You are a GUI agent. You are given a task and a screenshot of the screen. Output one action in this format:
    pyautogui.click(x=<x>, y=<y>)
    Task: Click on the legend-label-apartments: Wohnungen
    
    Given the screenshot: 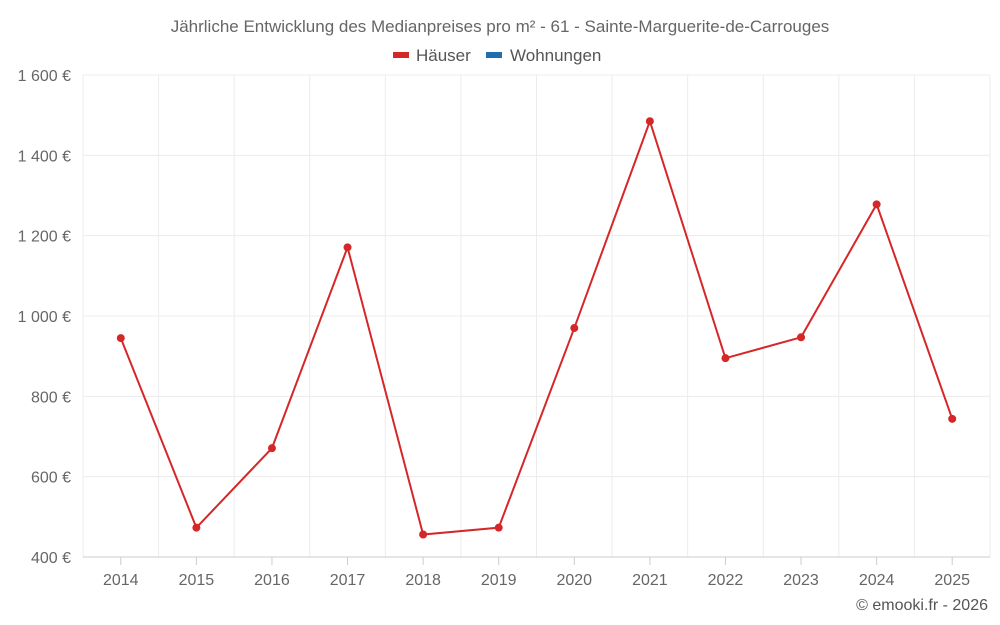 What is the action you would take?
    pyautogui.click(x=555, y=55)
    